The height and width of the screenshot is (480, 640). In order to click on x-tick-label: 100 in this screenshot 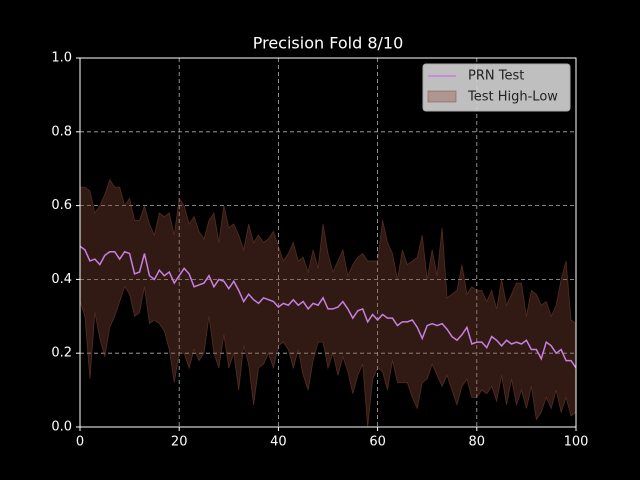, I will do `click(576, 442)`.